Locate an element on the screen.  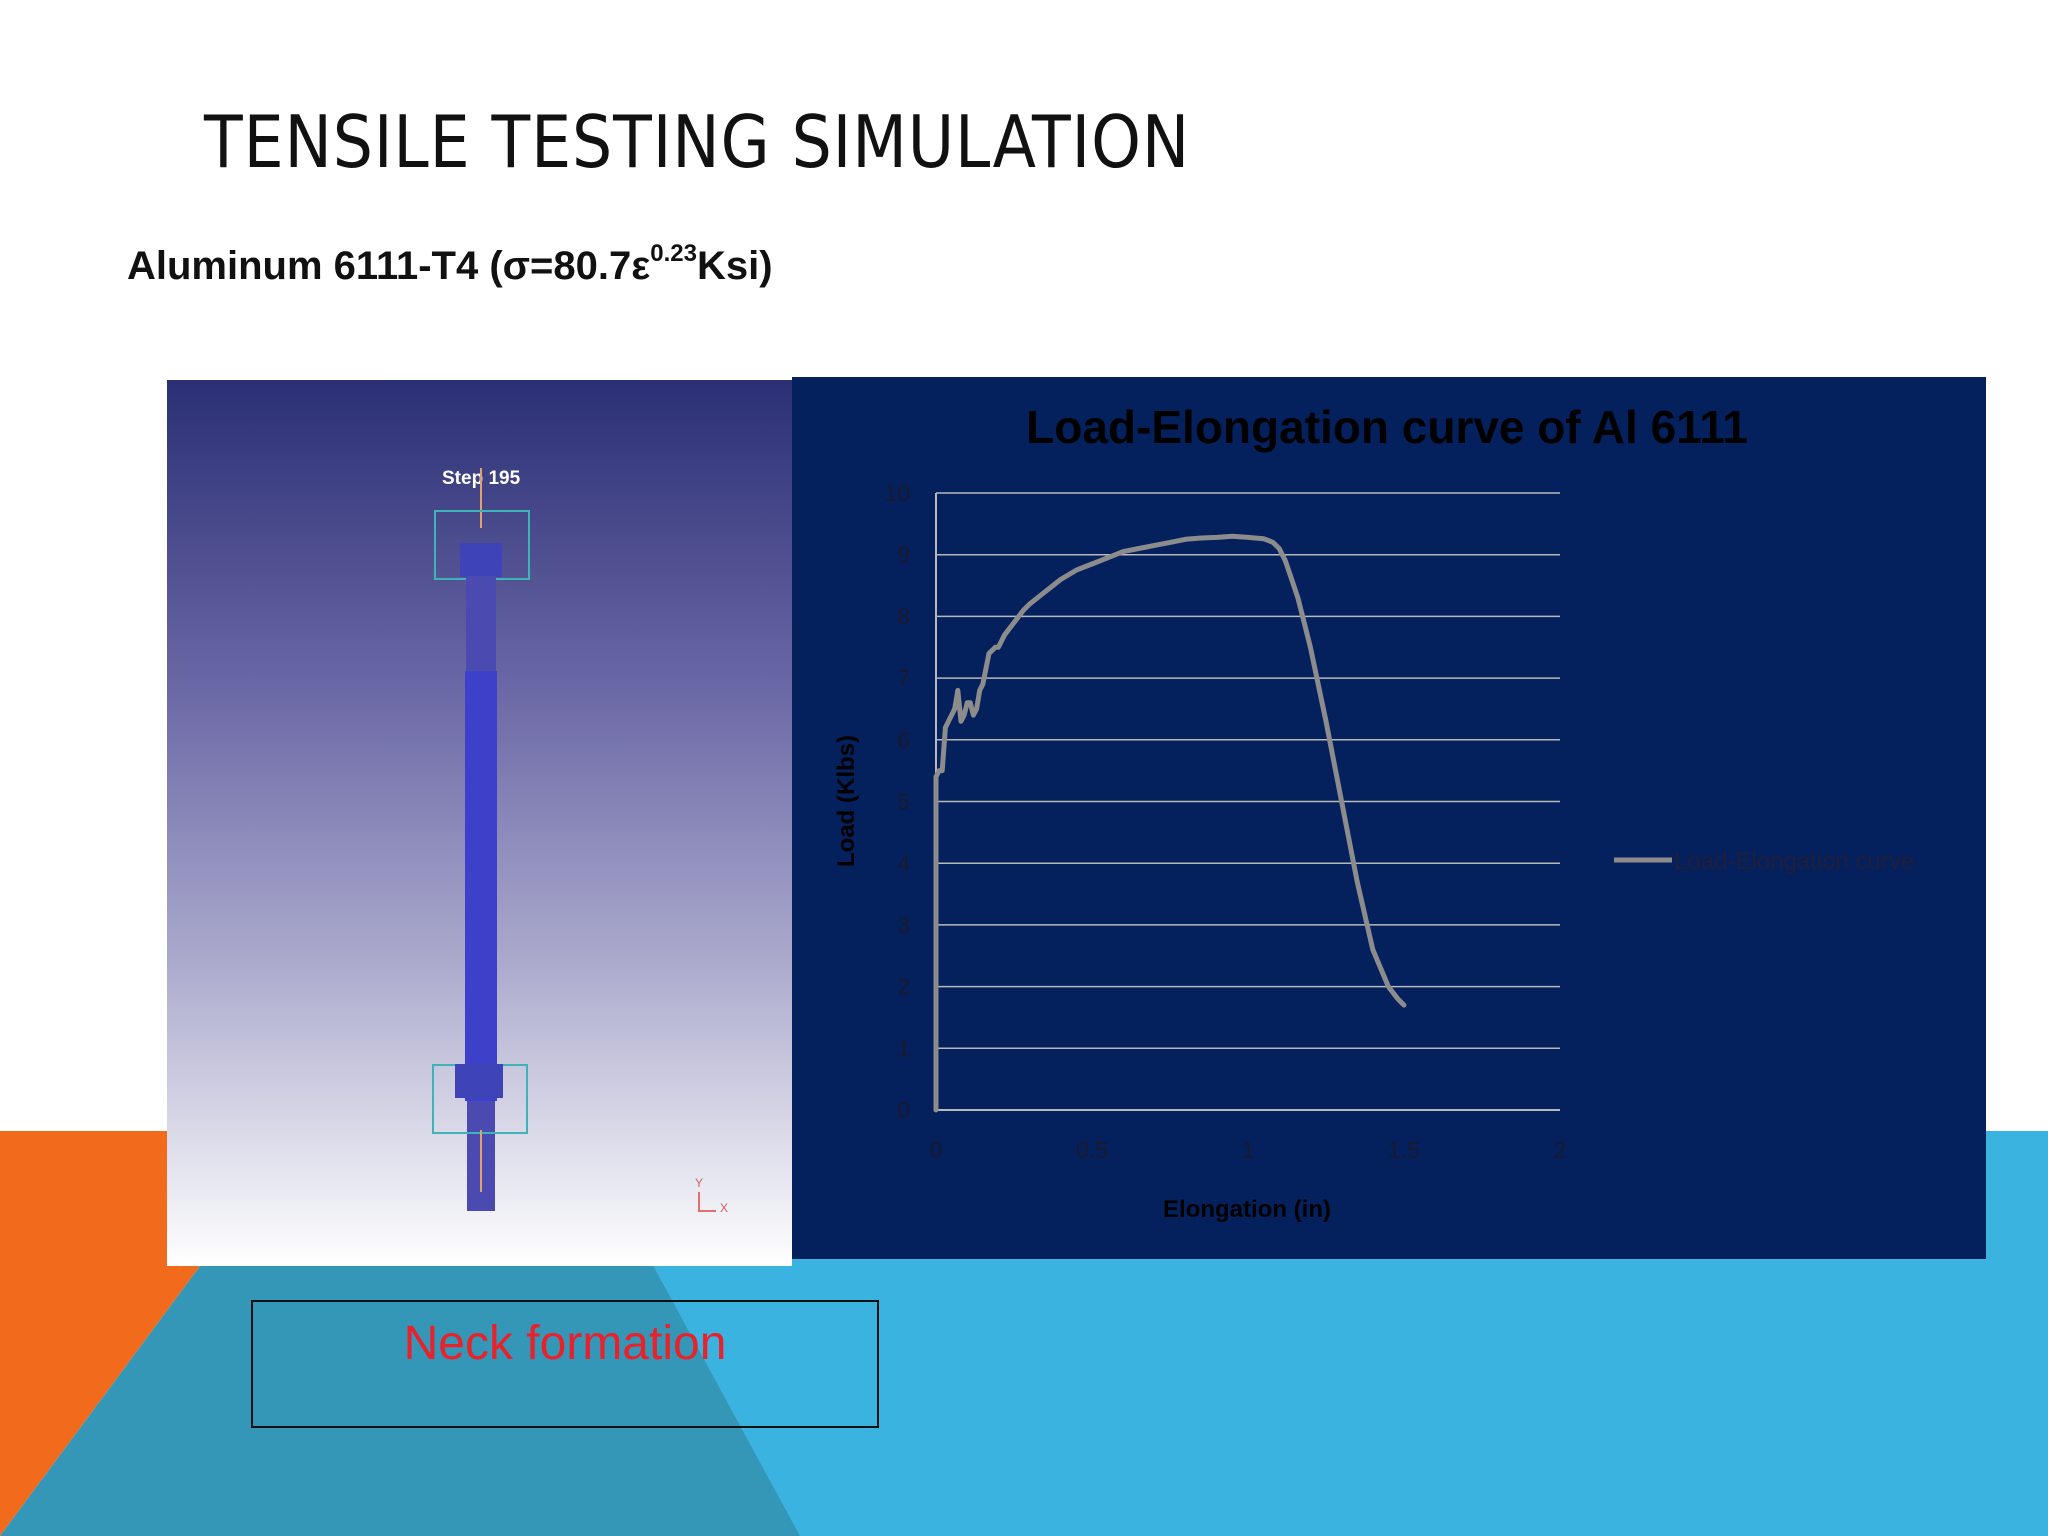
x-tick-labels: 0 0.5 1 1.5 2 is located at coordinates (1248, 1150).